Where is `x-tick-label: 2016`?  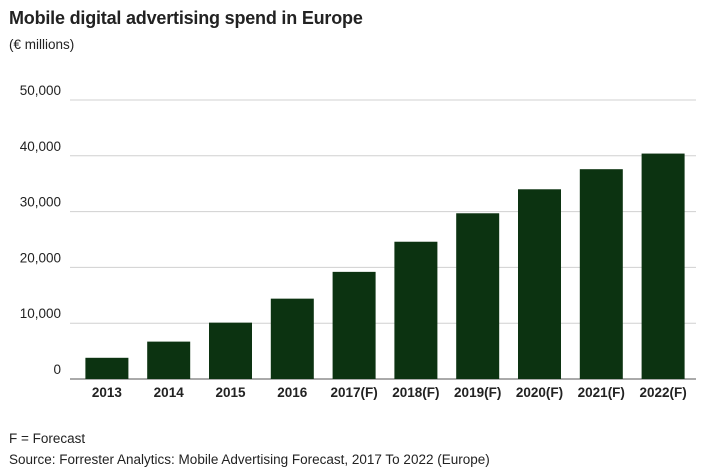 x-tick-label: 2016 is located at coordinates (292, 392).